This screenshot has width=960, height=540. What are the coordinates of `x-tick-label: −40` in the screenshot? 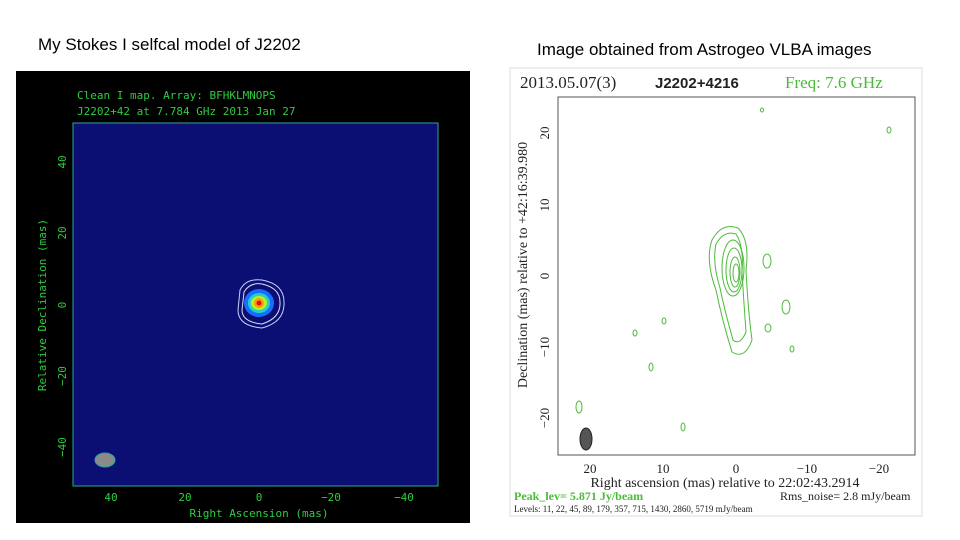 It's located at (404, 497).